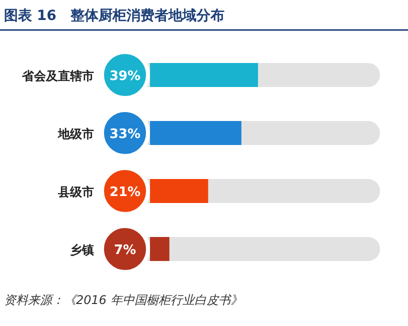  What do you see at coordinates (125, 192) in the screenshot?
I see `data-label: 21%` at bounding box center [125, 192].